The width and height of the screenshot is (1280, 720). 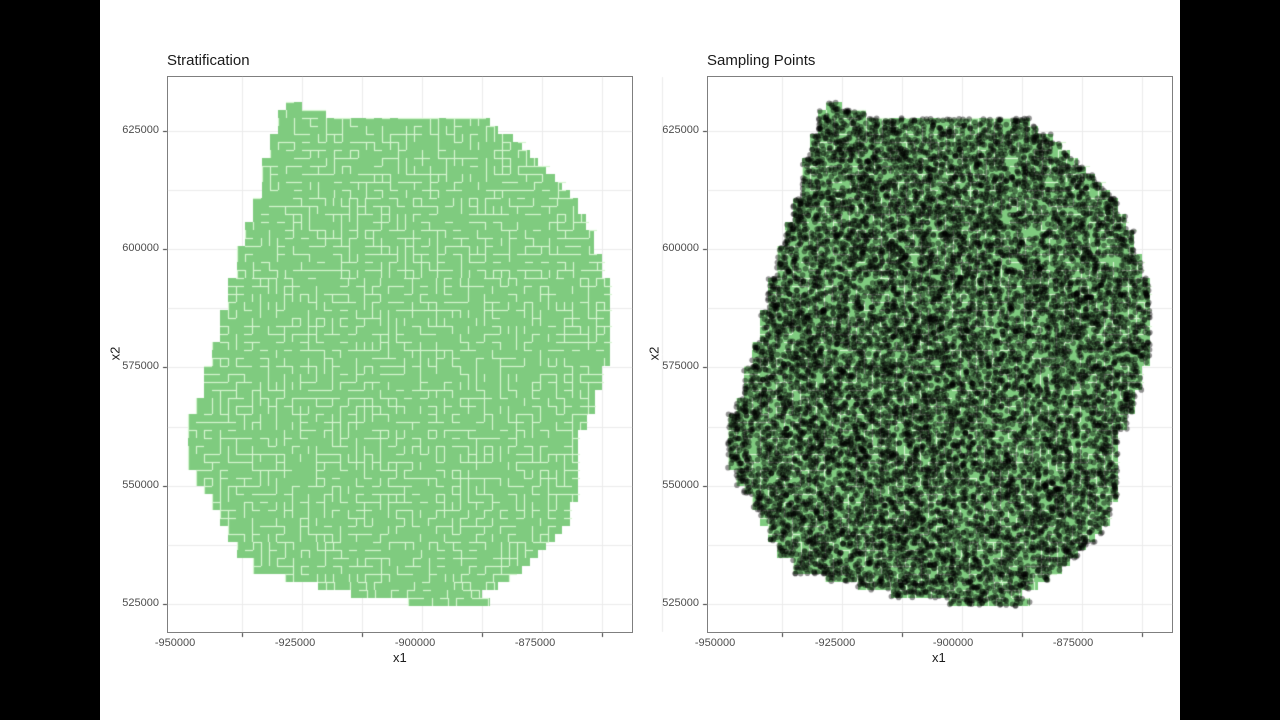 I want to click on left-ytick-525000: 525000, so click(x=140, y=603).